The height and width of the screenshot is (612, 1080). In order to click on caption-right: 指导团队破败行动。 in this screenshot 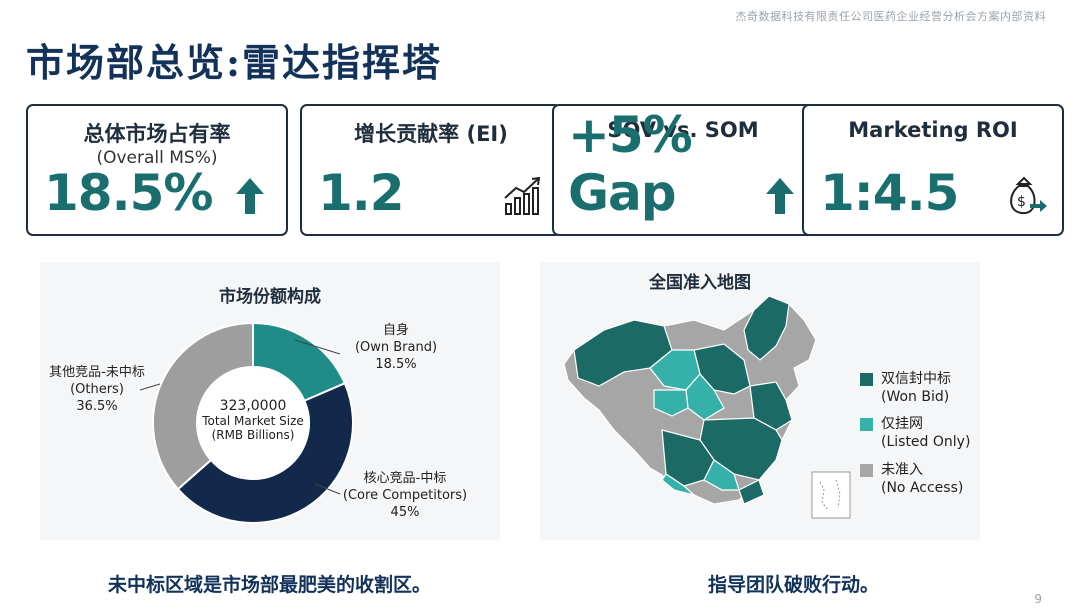, I will do `click(794, 585)`.